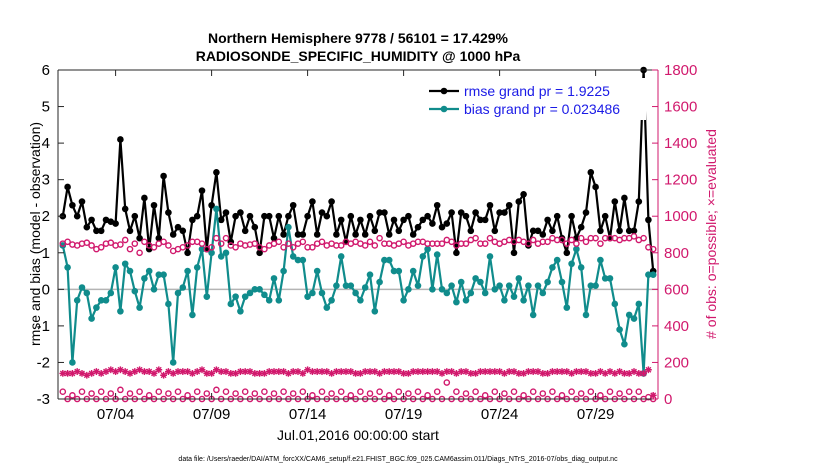 The height and width of the screenshot is (475, 830). I want to click on legend-marker-rmse, so click(444, 91).